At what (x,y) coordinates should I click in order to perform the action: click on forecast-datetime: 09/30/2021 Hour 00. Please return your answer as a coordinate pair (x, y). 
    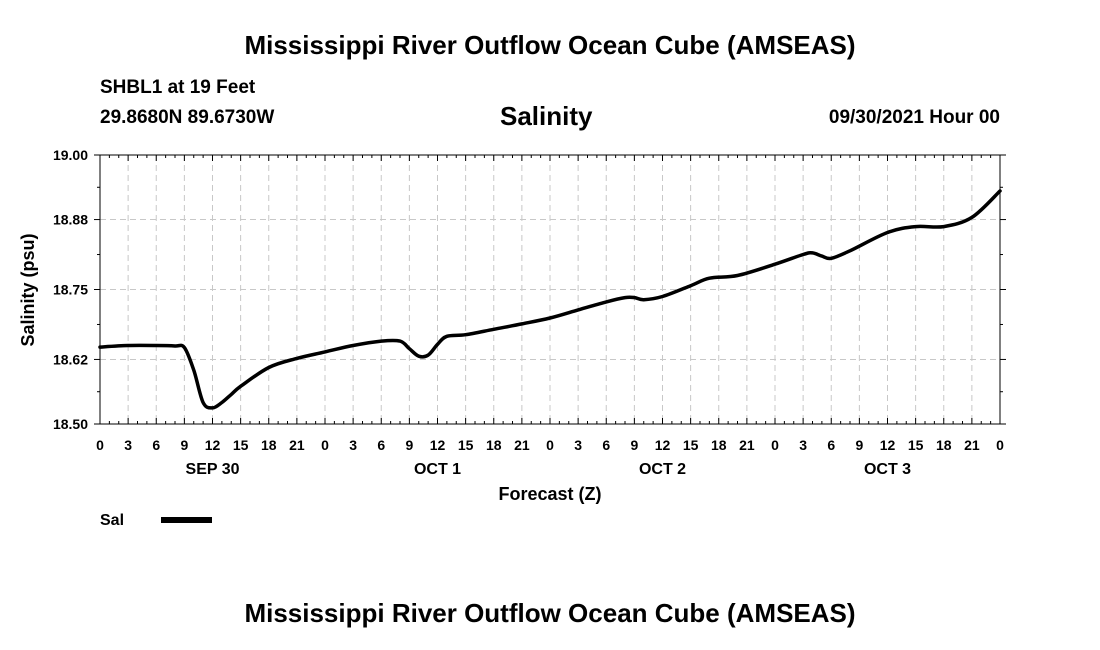
    Looking at the image, I should click on (914, 117).